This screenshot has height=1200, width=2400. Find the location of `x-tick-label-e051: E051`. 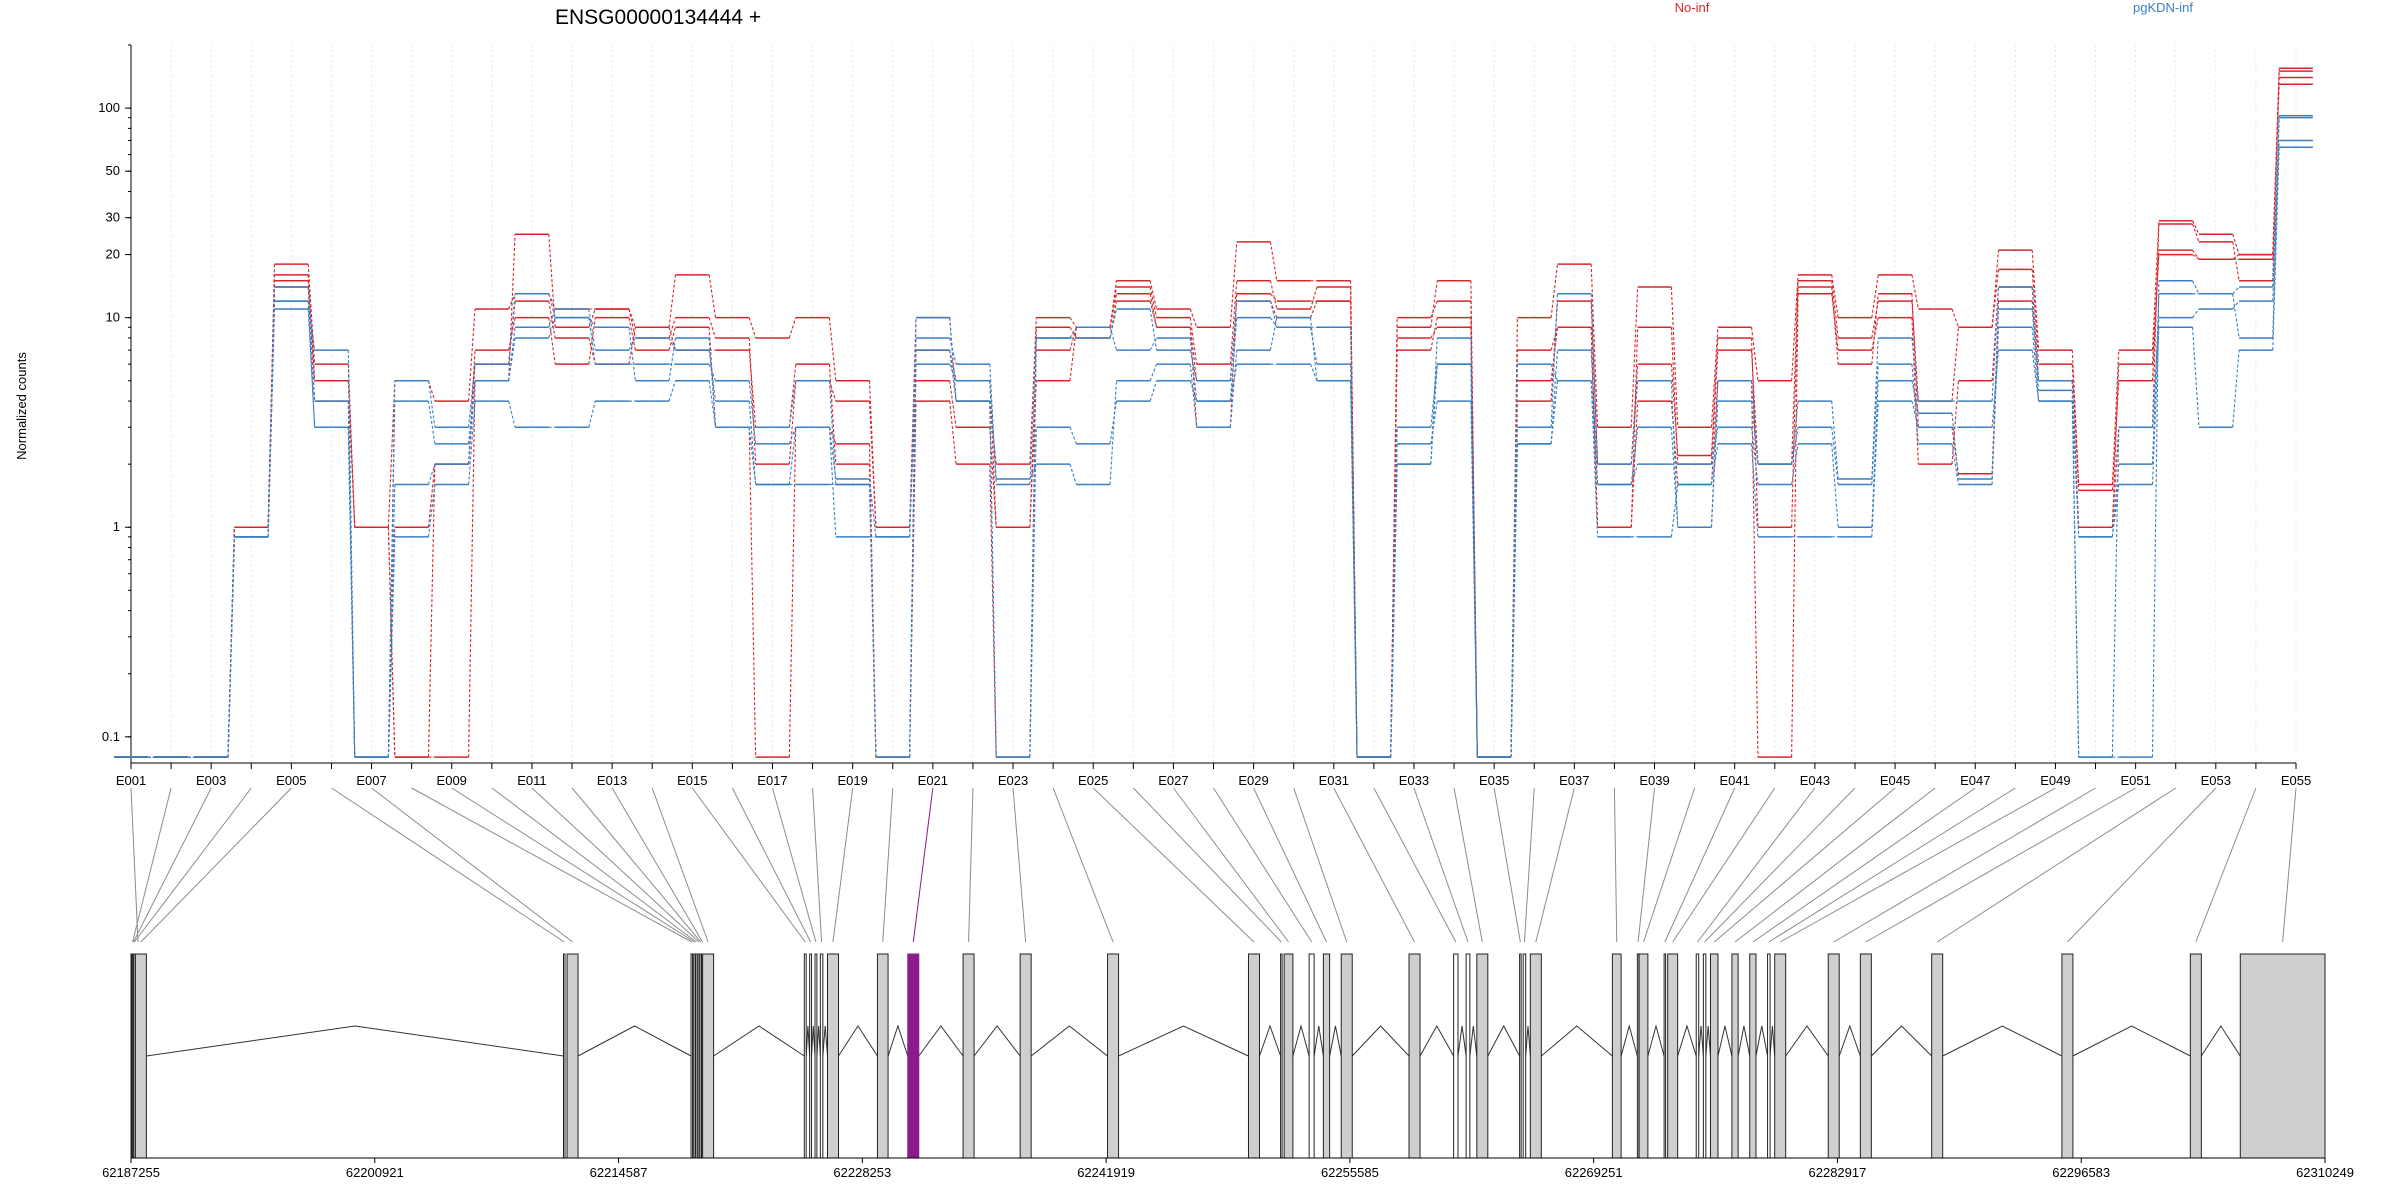

x-tick-label-e051: E051 is located at coordinates (2135, 780).